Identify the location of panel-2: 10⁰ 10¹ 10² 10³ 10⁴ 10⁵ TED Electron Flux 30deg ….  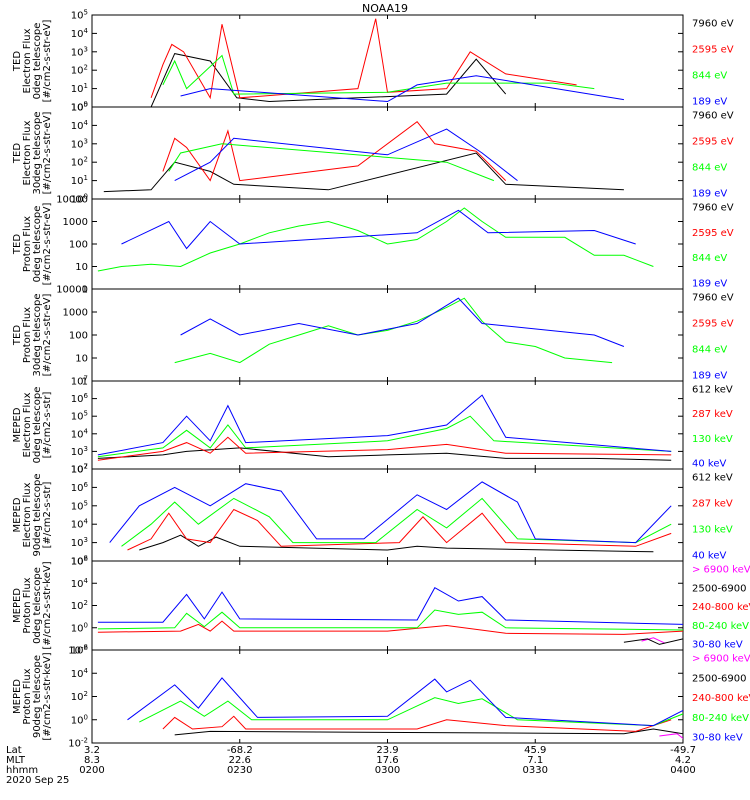
(373, 153).